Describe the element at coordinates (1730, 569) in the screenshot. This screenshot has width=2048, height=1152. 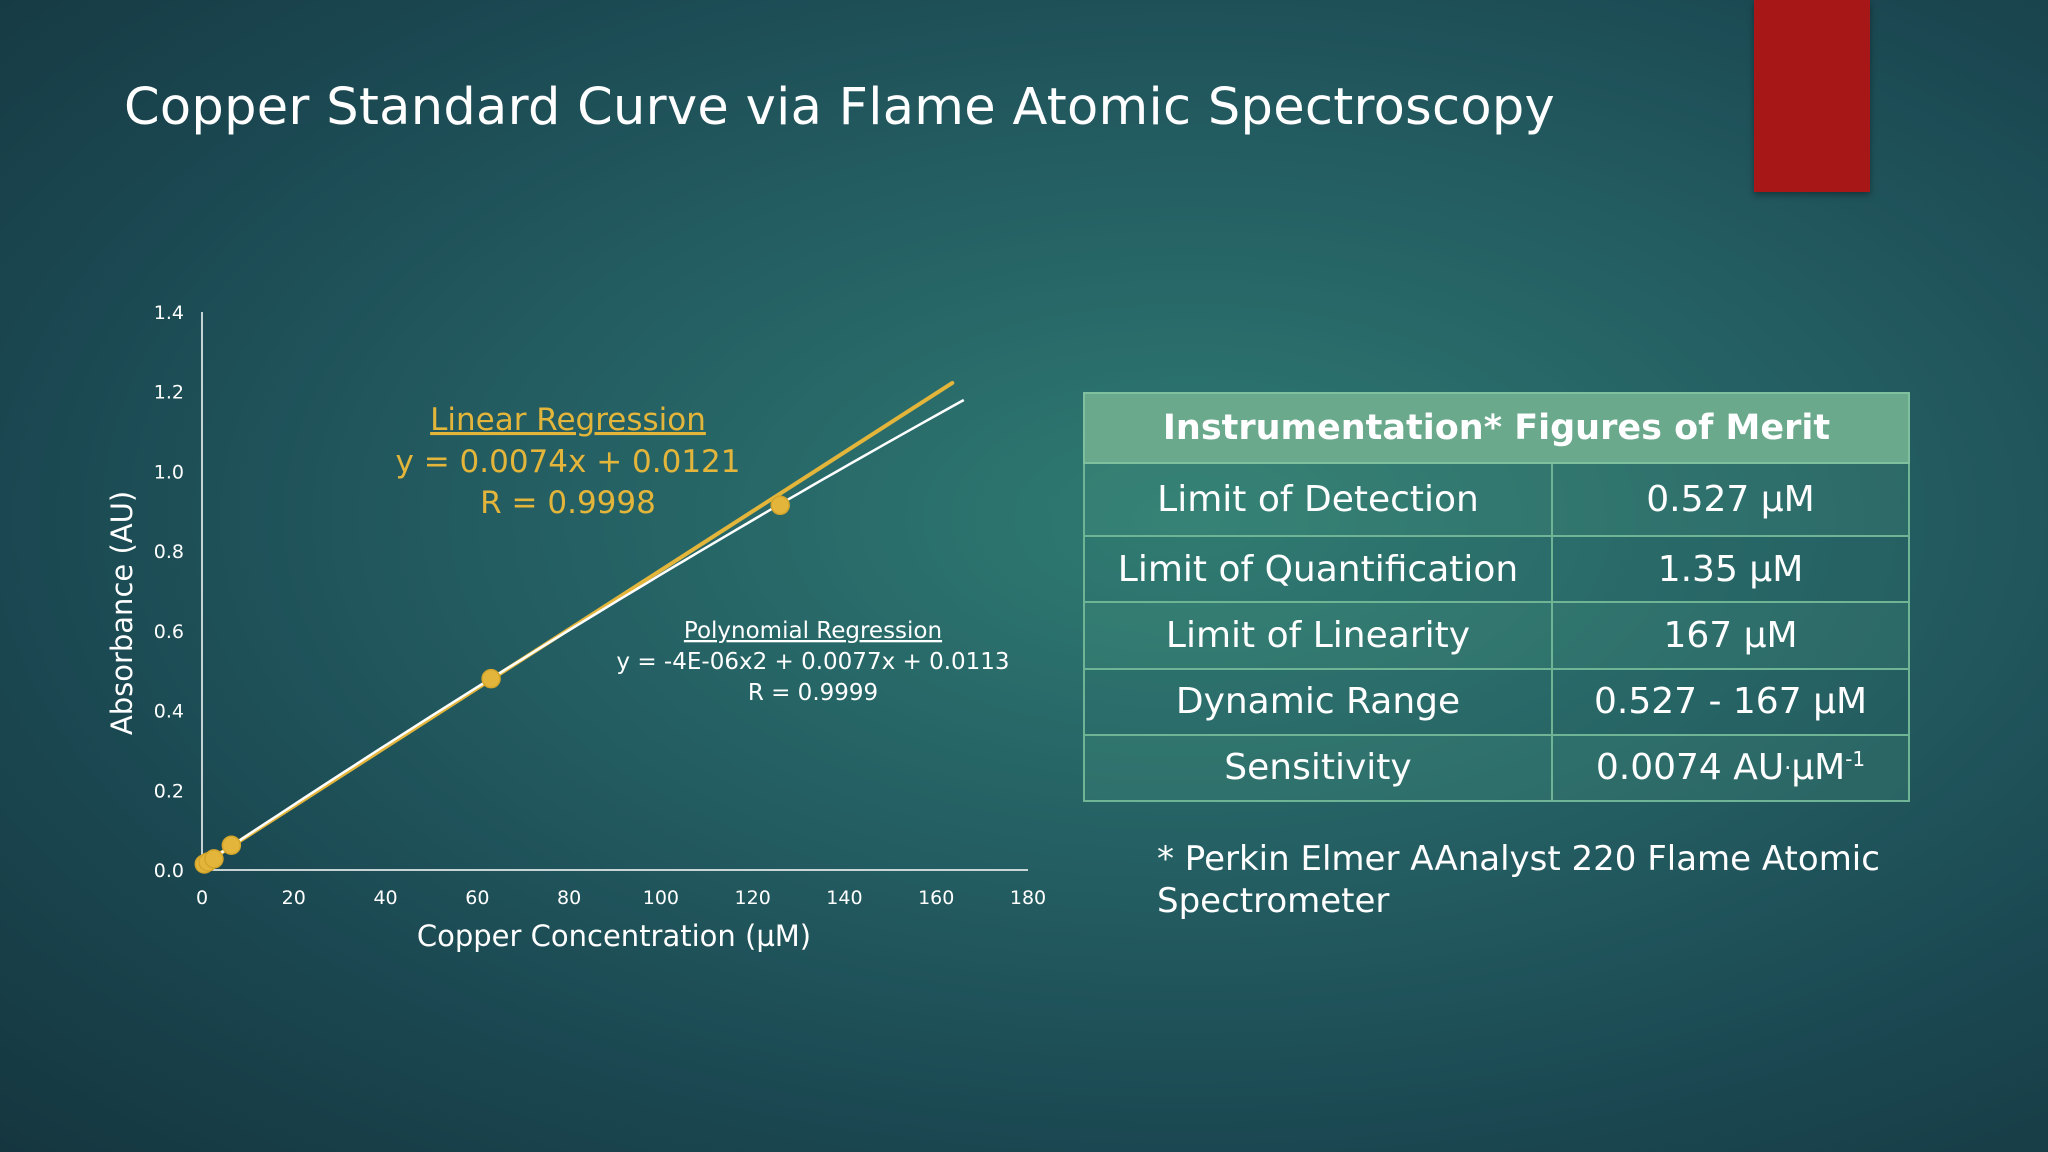
I see `row-value-limit-of-quantification: 1.35 µM` at that location.